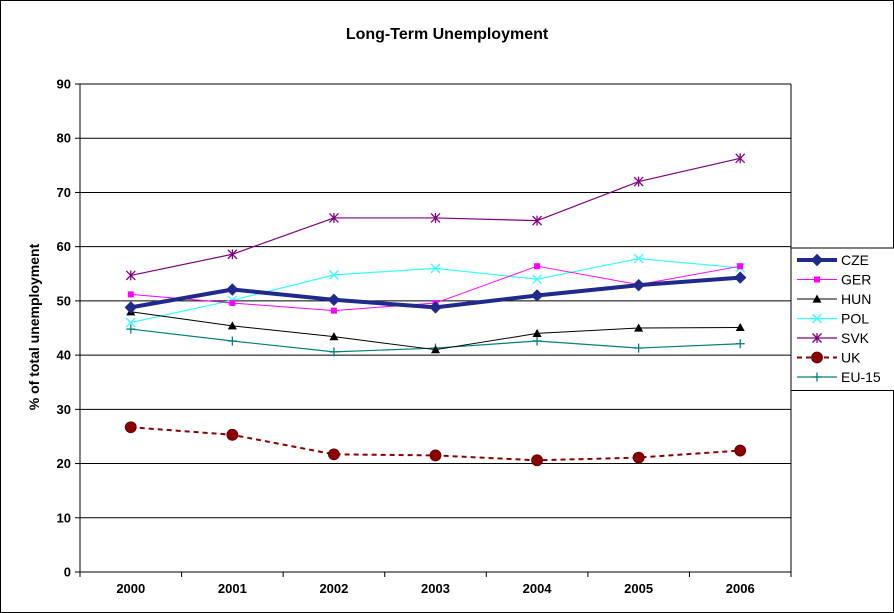  What do you see at coordinates (64, 84) in the screenshot?
I see `y-tick-label: 90` at bounding box center [64, 84].